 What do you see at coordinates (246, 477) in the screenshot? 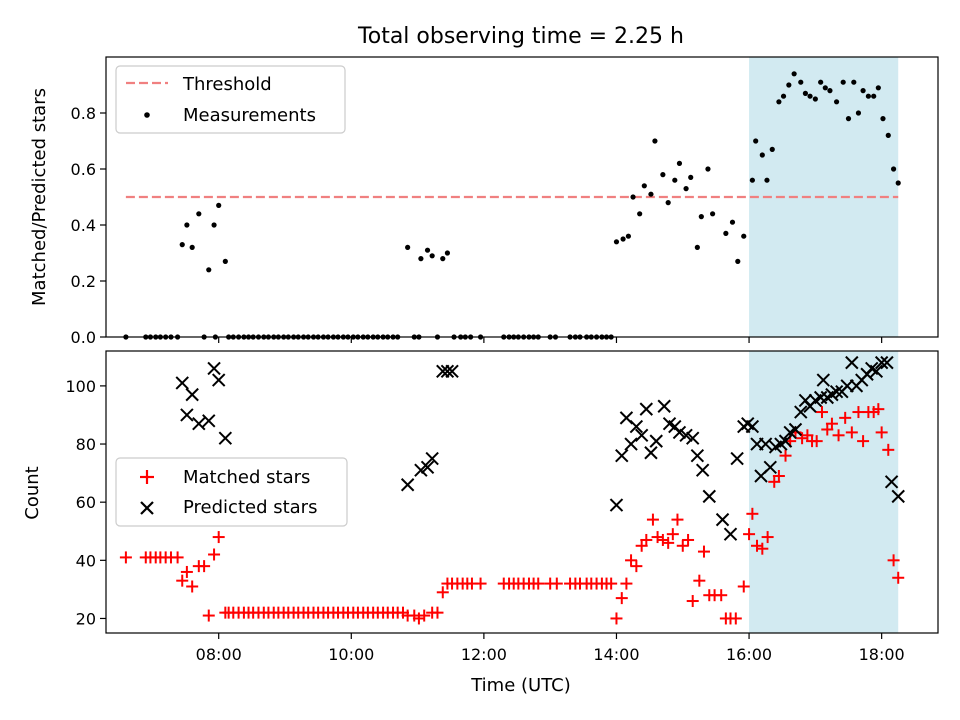
I see `legend-matched-label: Matched stars` at bounding box center [246, 477].